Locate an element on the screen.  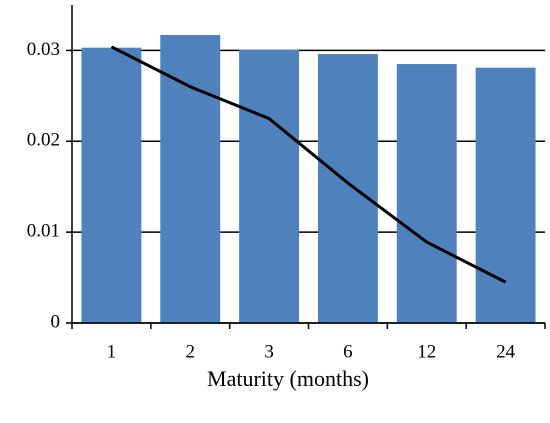
x-tick-label: 24 is located at coordinates (506, 351).